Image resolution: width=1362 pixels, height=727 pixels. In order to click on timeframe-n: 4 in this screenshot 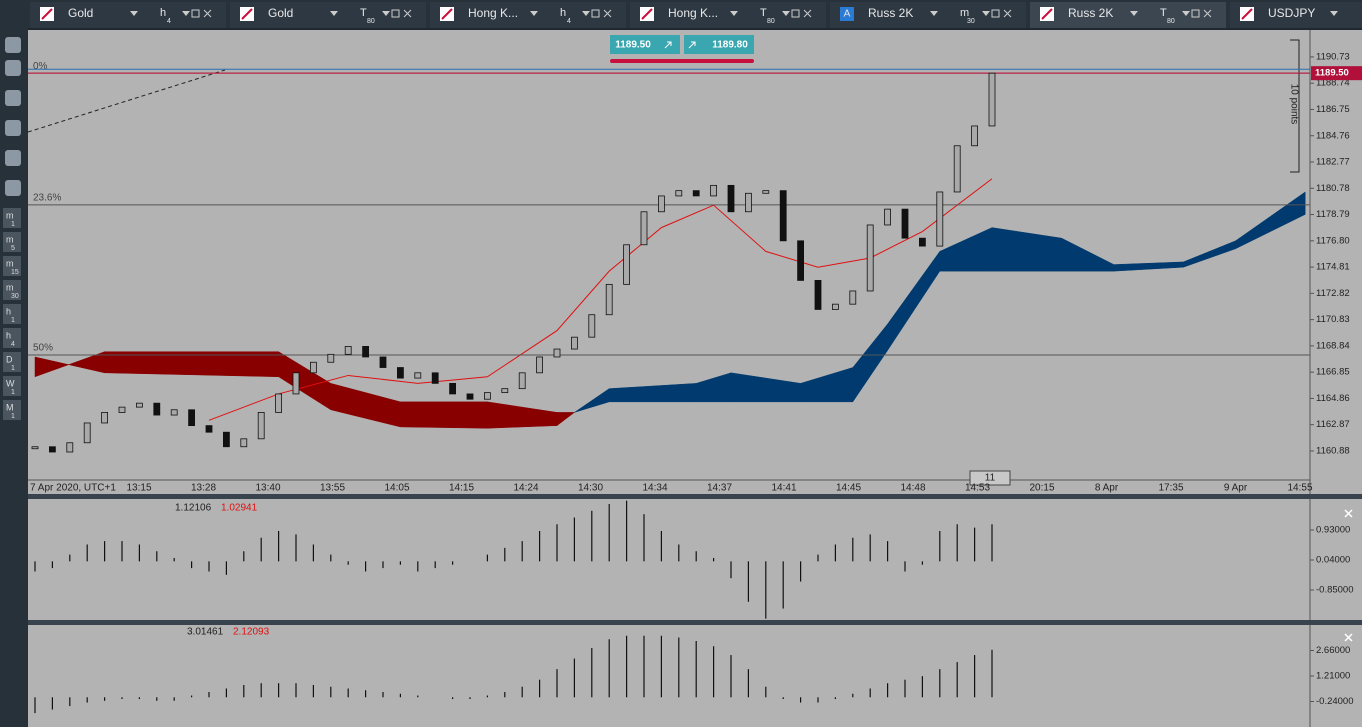, I will do `click(13, 344)`.